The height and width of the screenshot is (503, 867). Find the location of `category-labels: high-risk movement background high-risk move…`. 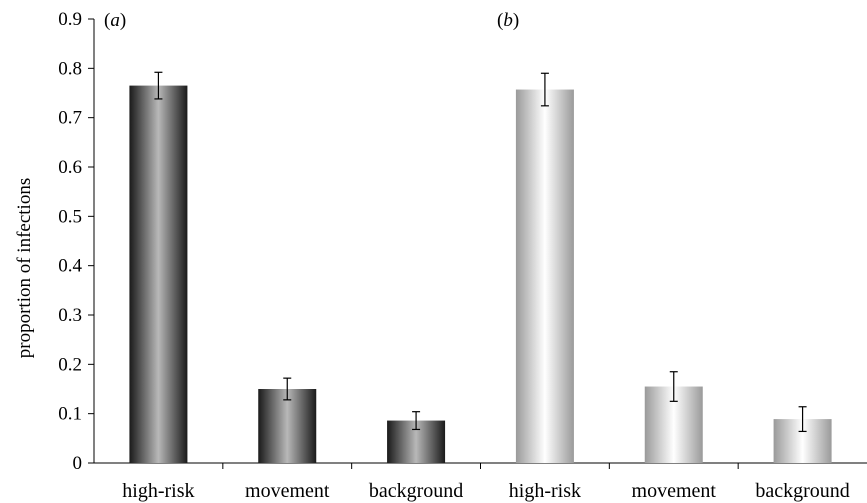

category-labels: high-risk movement background high-risk move… is located at coordinates (485, 491).